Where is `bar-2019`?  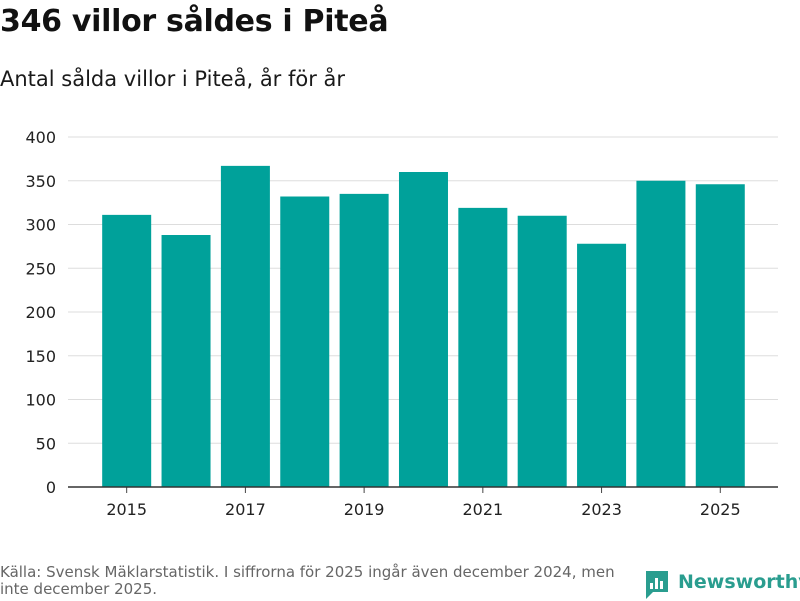 bar-2019 is located at coordinates (364, 340).